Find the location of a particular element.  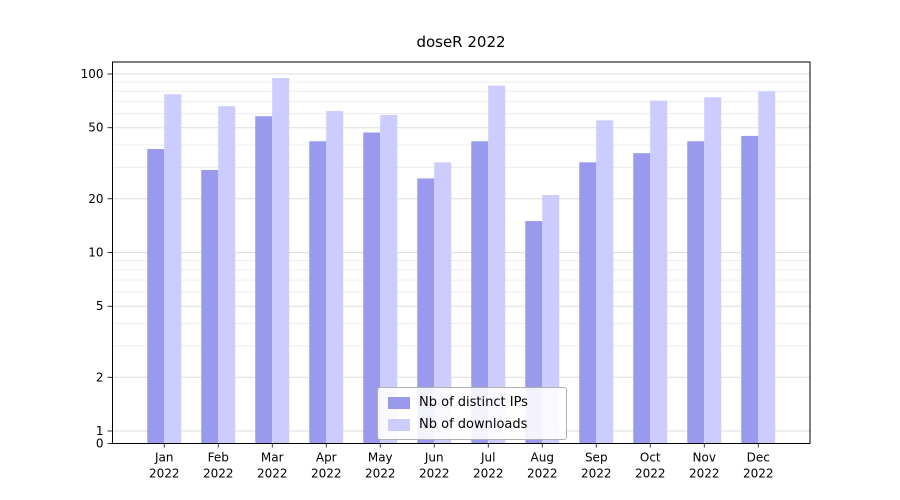

y-tick-label: 20 is located at coordinates (95, 199).